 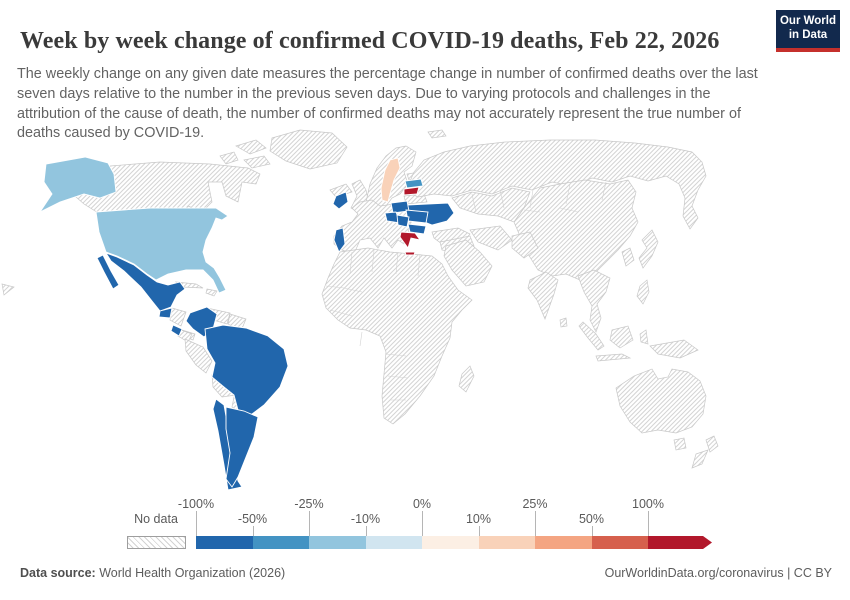 I want to click on legend-tick--25: -25%, so click(x=309, y=504).